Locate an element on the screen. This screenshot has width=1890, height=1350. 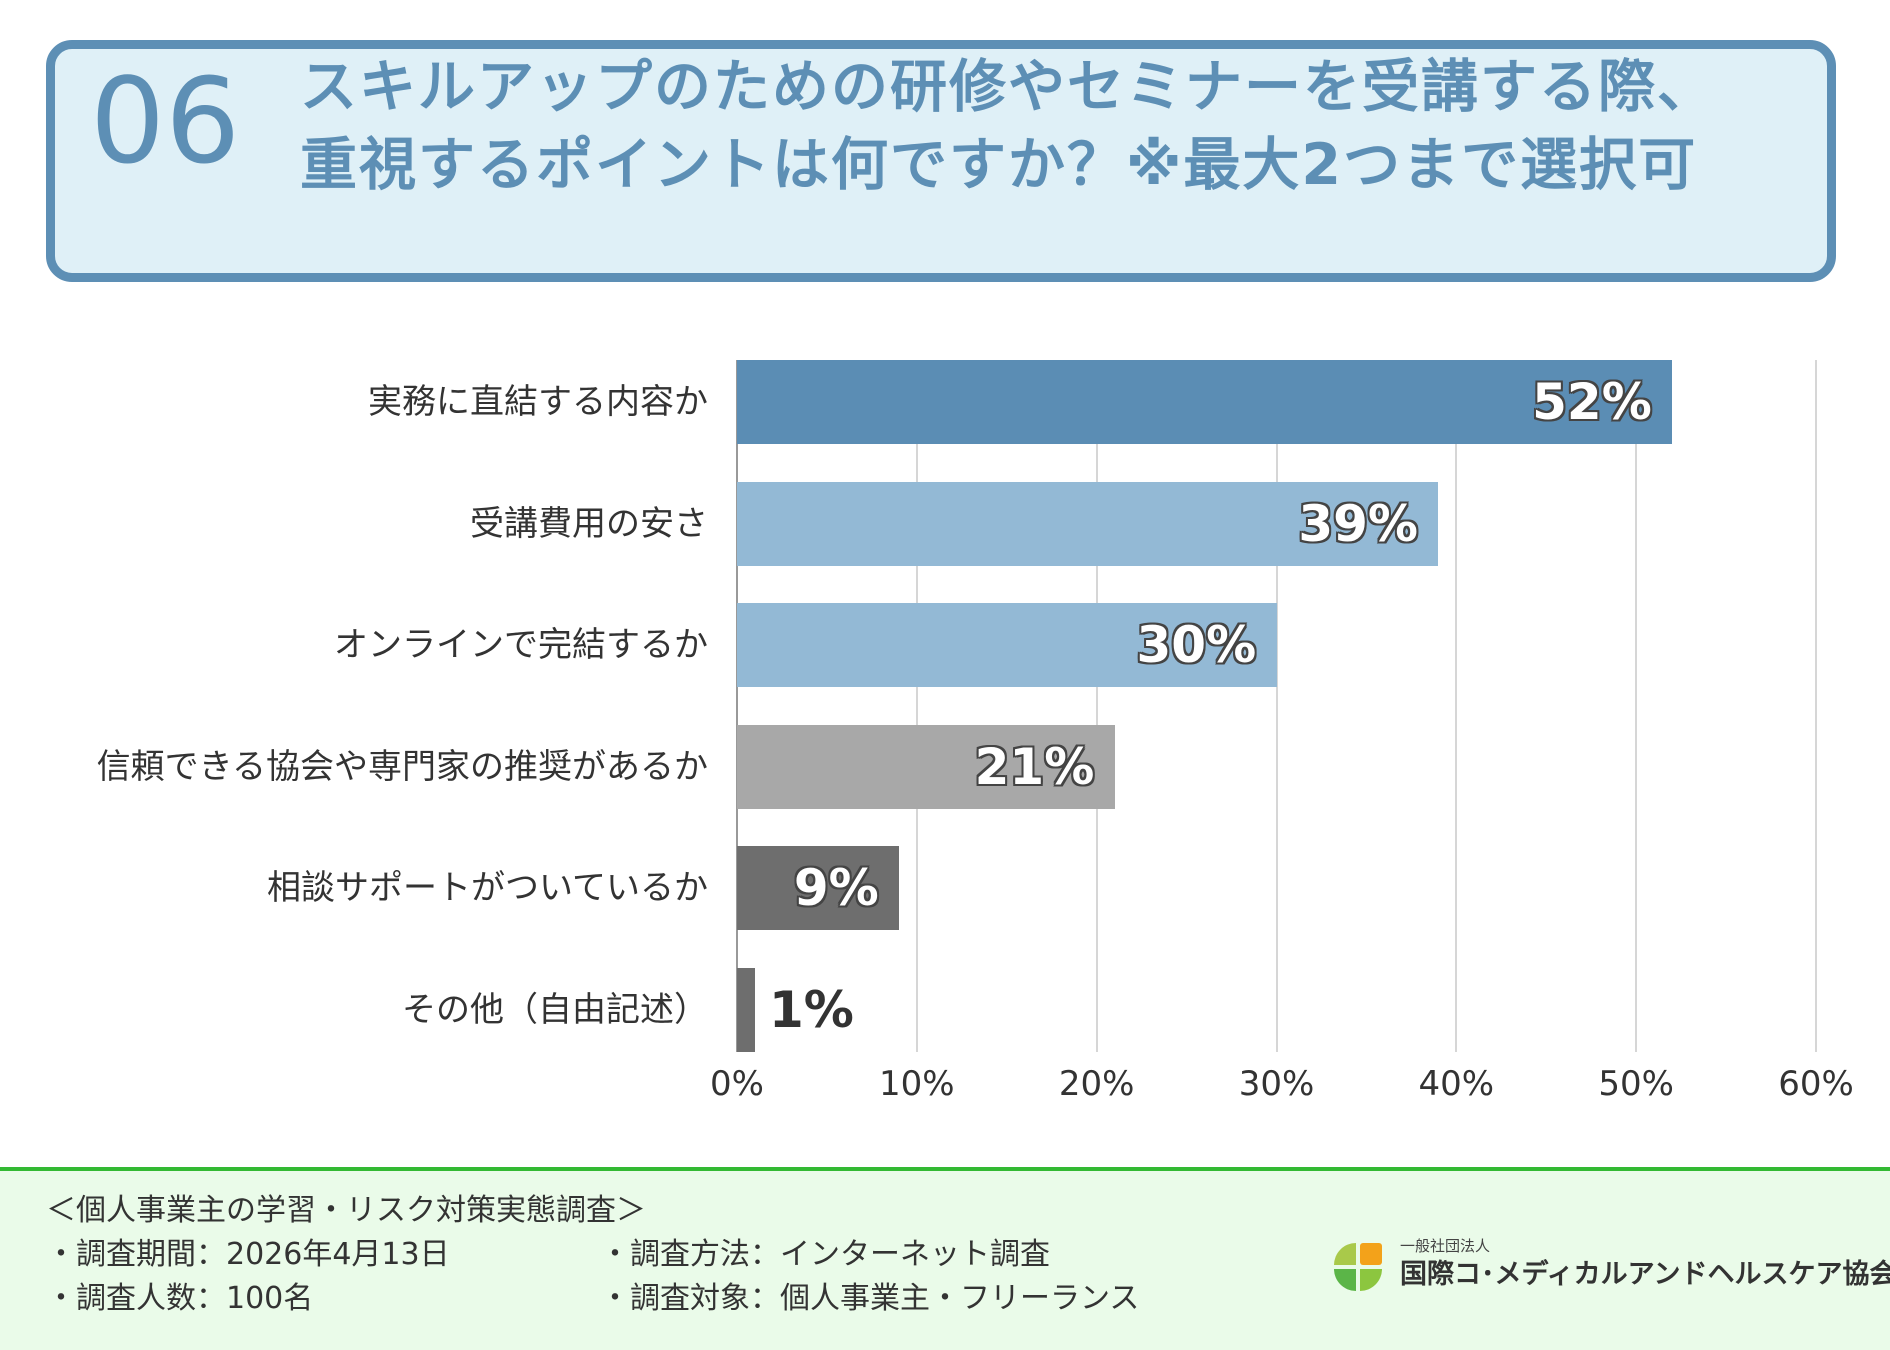
value-label: 1% is located at coordinates (811, 1009).